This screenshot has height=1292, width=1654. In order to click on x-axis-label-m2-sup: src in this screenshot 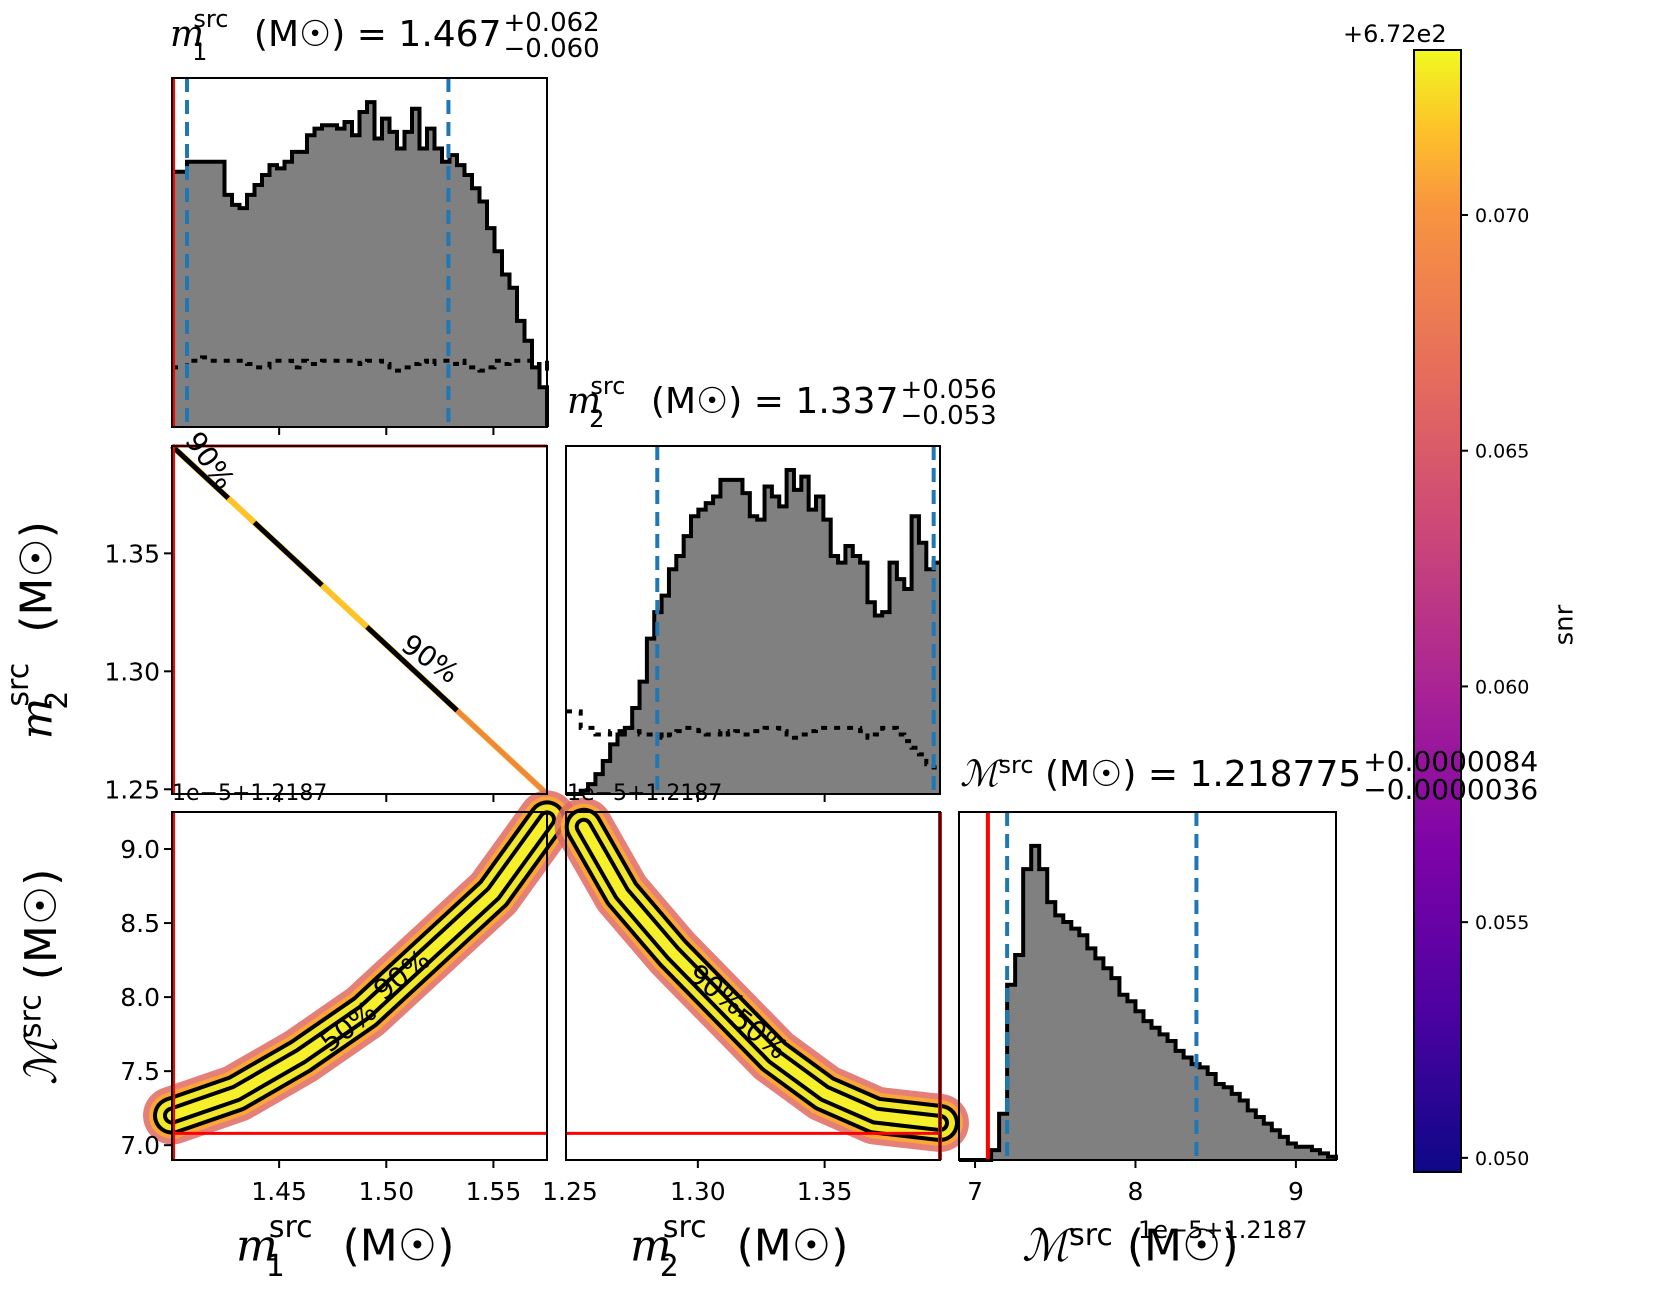, I will do `click(684, 1227)`.